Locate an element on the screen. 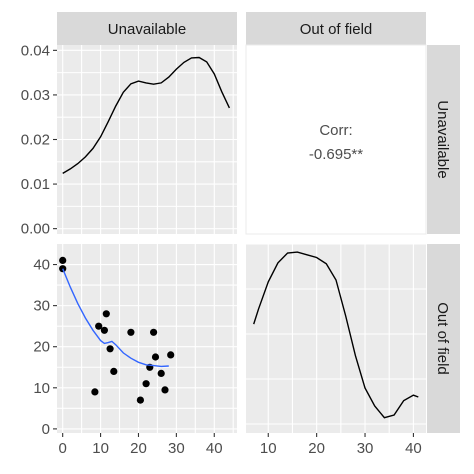 The image size is (474, 474). strip-right-top is located at coordinates (443, 139).